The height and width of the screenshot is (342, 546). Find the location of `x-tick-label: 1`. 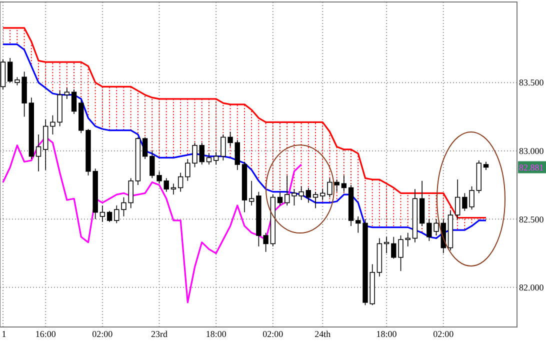

x-tick-label: 1 is located at coordinates (4, 334).